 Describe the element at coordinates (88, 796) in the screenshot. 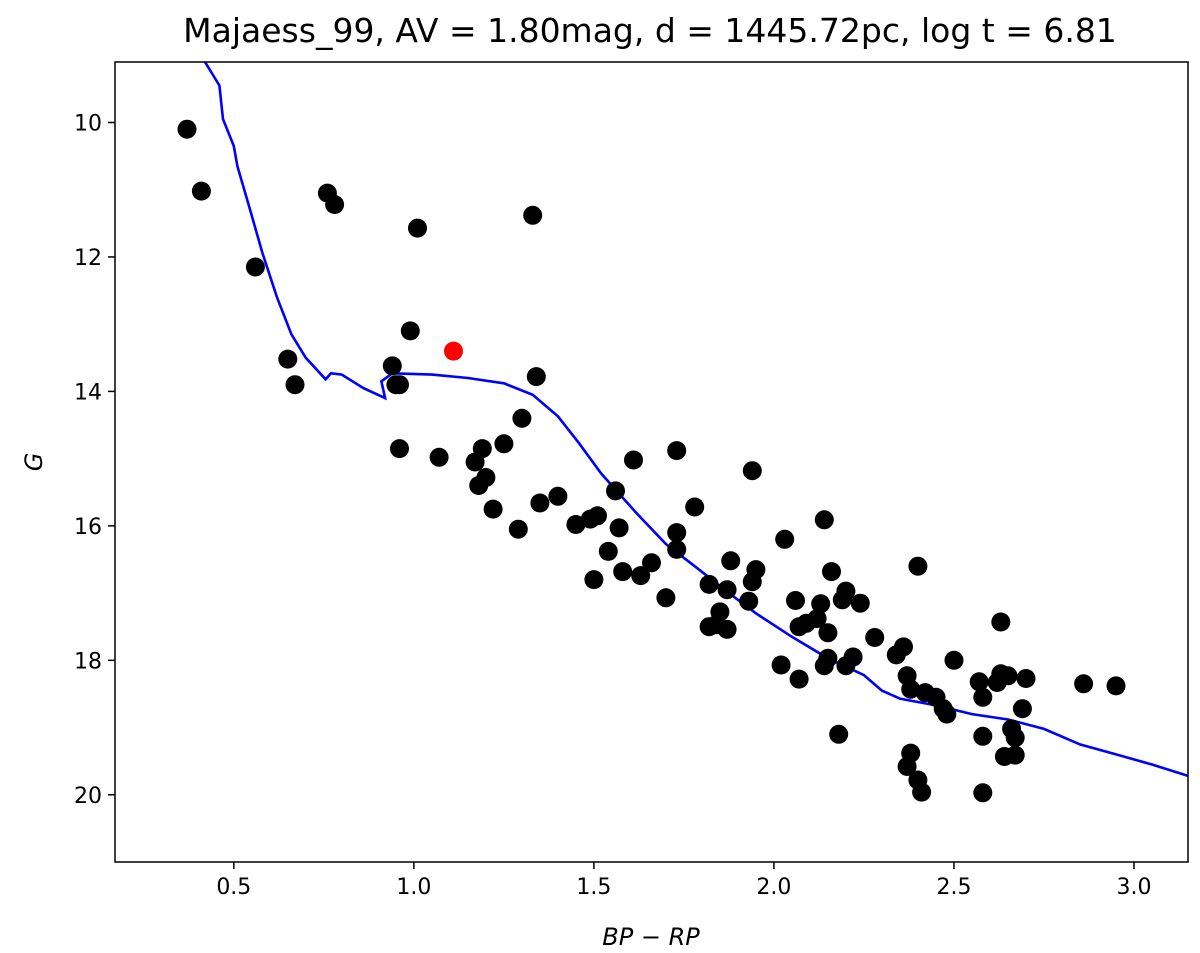

I see `y-tick-label: 20` at that location.